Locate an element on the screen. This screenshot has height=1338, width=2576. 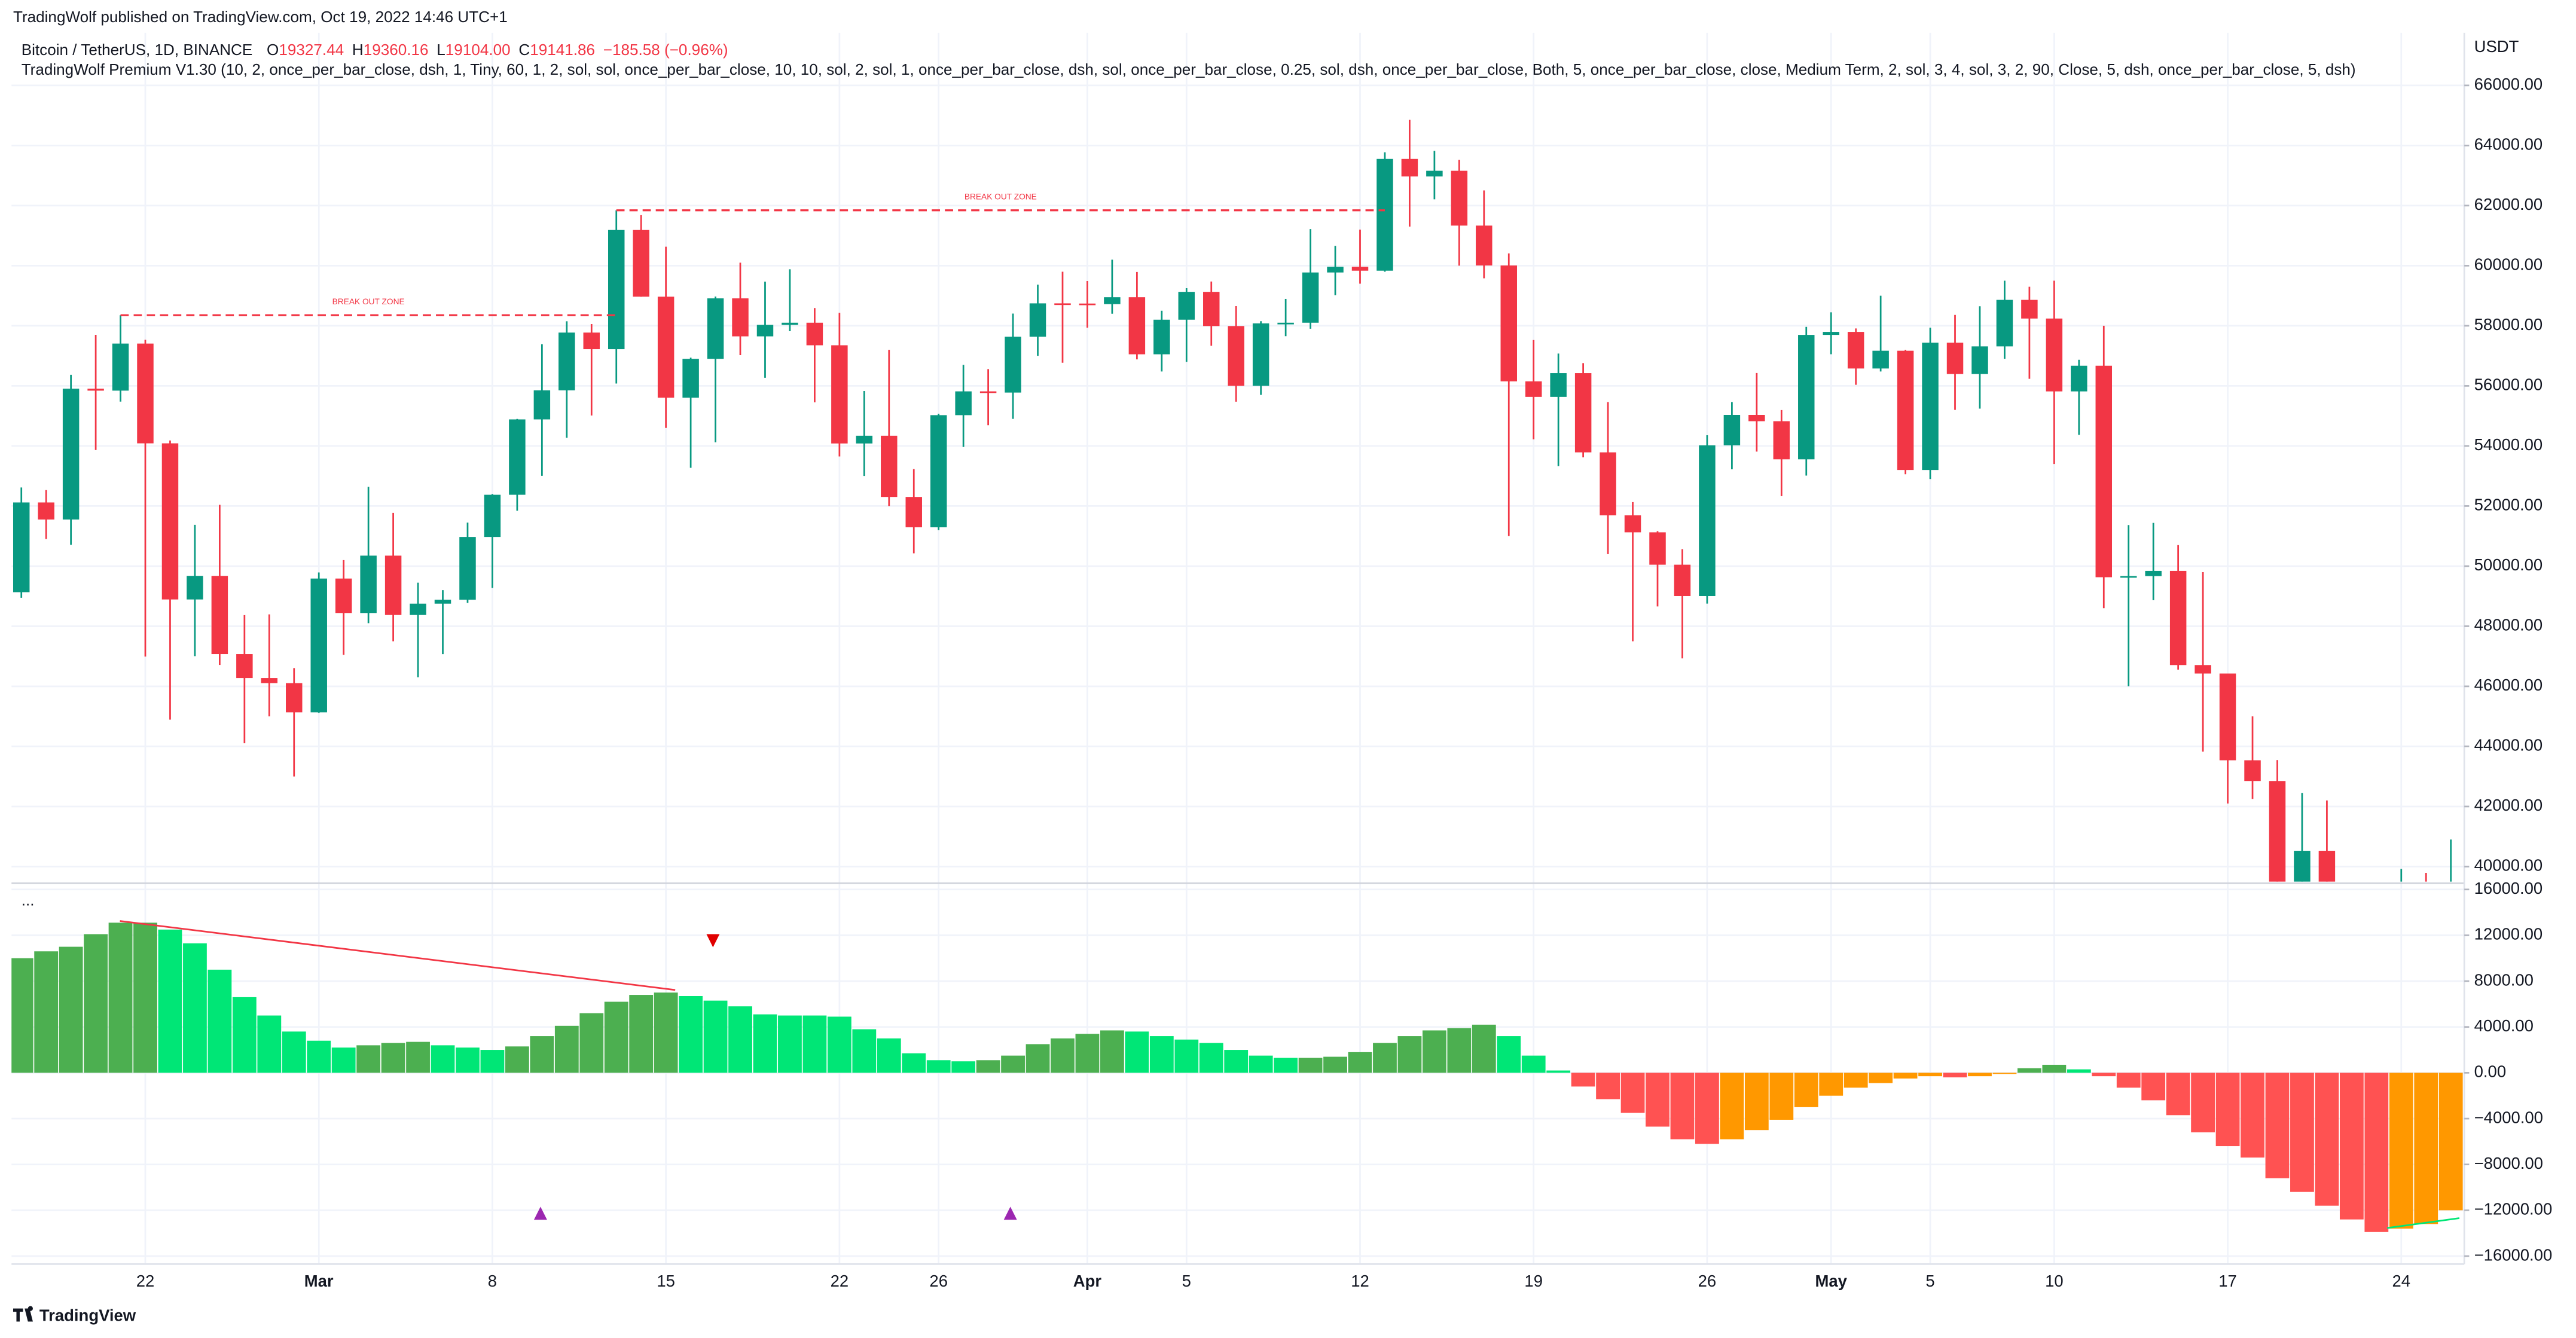
y-tick-label: 66000.00 is located at coordinates (2509, 84).